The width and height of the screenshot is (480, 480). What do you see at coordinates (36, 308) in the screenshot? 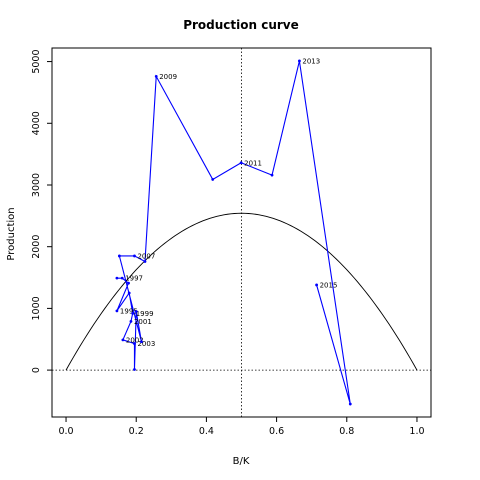
I see `y-tick-label: 1000` at bounding box center [36, 308].